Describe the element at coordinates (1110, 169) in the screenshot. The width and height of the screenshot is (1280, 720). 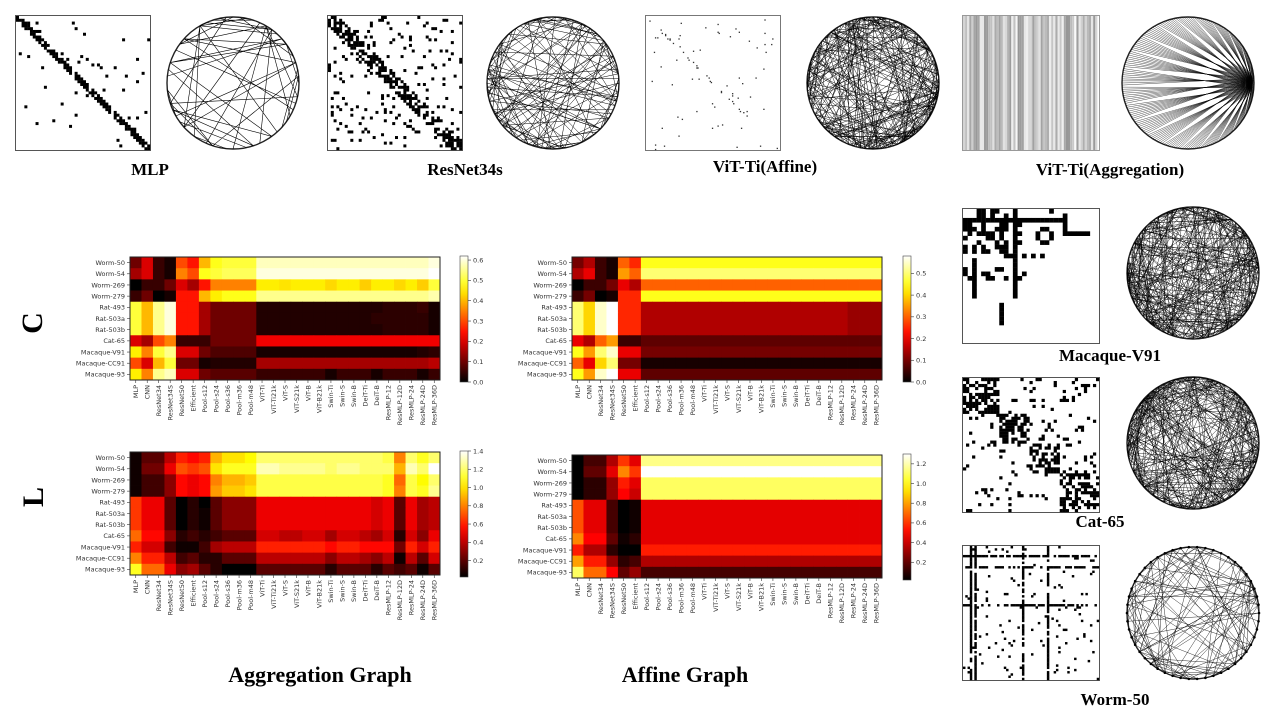
I see `caption-vit-aggregation: ViT-Ti(Aggregation)` at that location.